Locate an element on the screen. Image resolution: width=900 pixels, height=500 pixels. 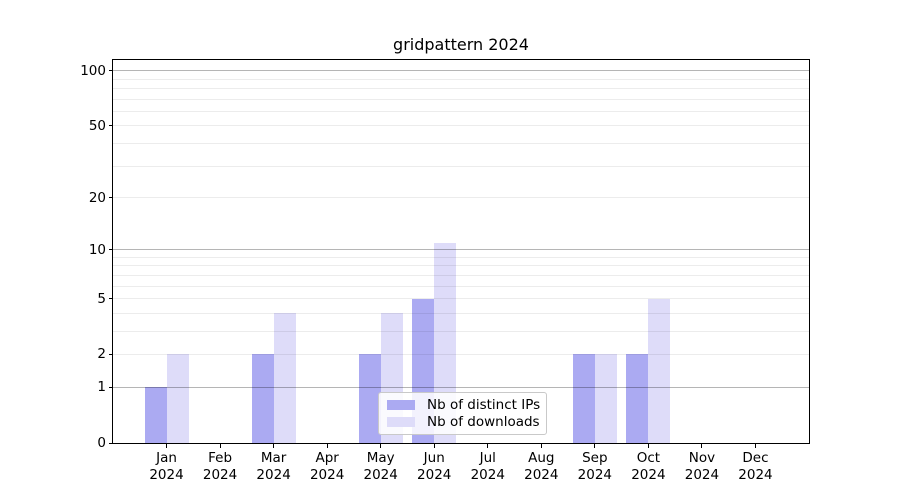
legend-row: Nb of downloads is located at coordinates (463, 422).